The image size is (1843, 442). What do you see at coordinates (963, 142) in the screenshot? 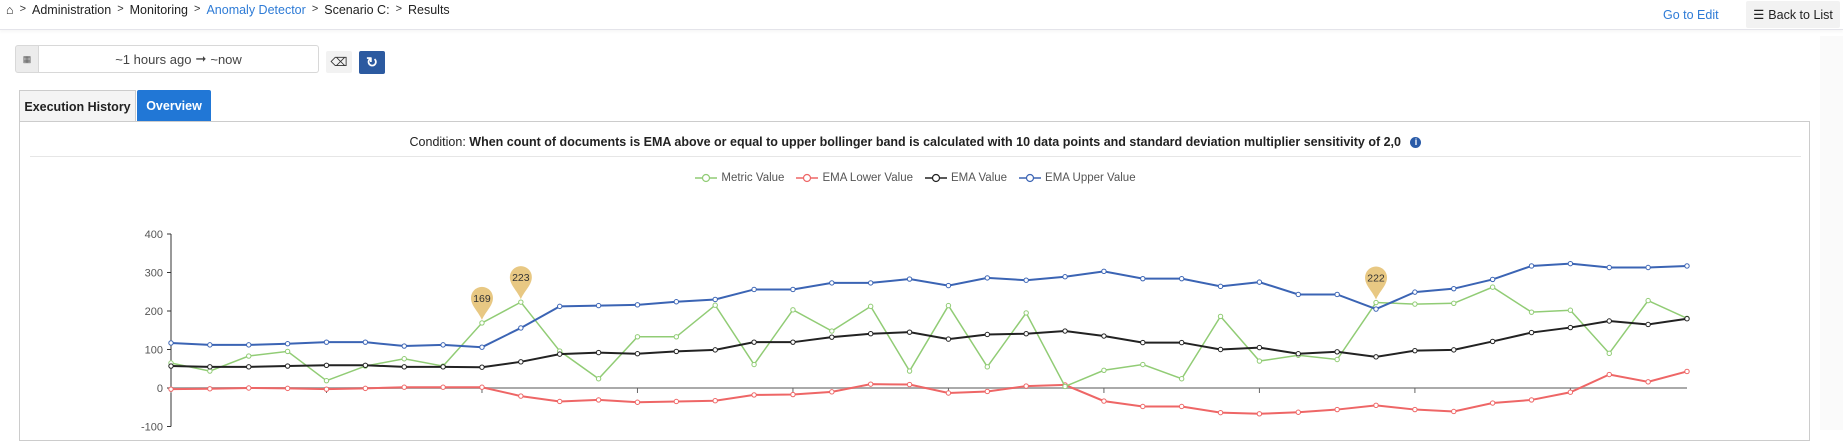
I see `condition-part: is calculated with` at bounding box center [963, 142].